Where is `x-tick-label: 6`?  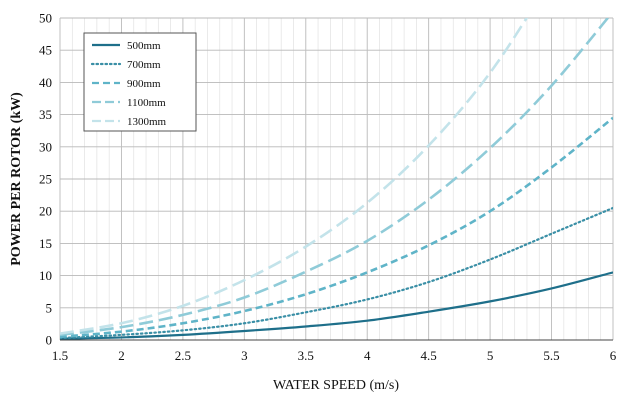 x-tick-label: 6 is located at coordinates (613, 355).